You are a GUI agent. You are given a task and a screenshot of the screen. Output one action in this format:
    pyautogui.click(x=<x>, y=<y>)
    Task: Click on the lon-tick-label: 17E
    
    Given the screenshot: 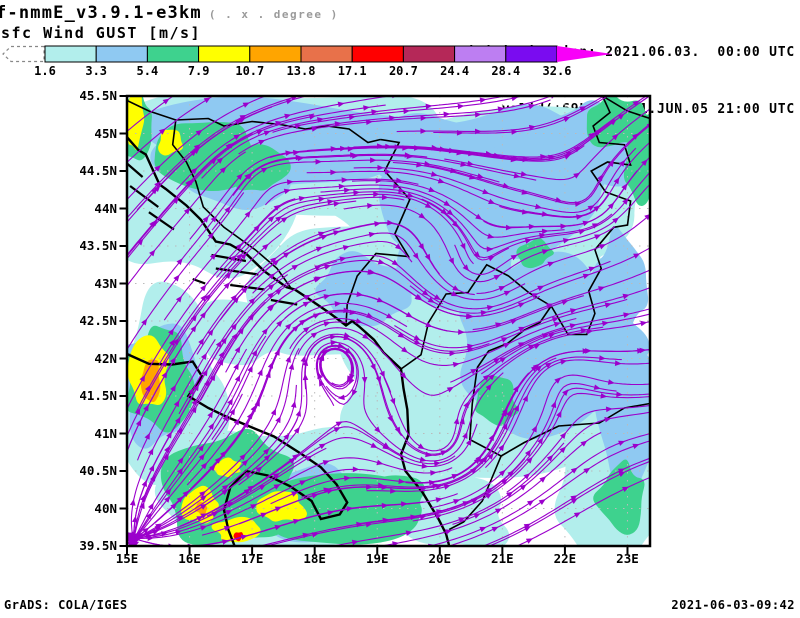 What is the action you would take?
    pyautogui.click(x=252, y=558)
    